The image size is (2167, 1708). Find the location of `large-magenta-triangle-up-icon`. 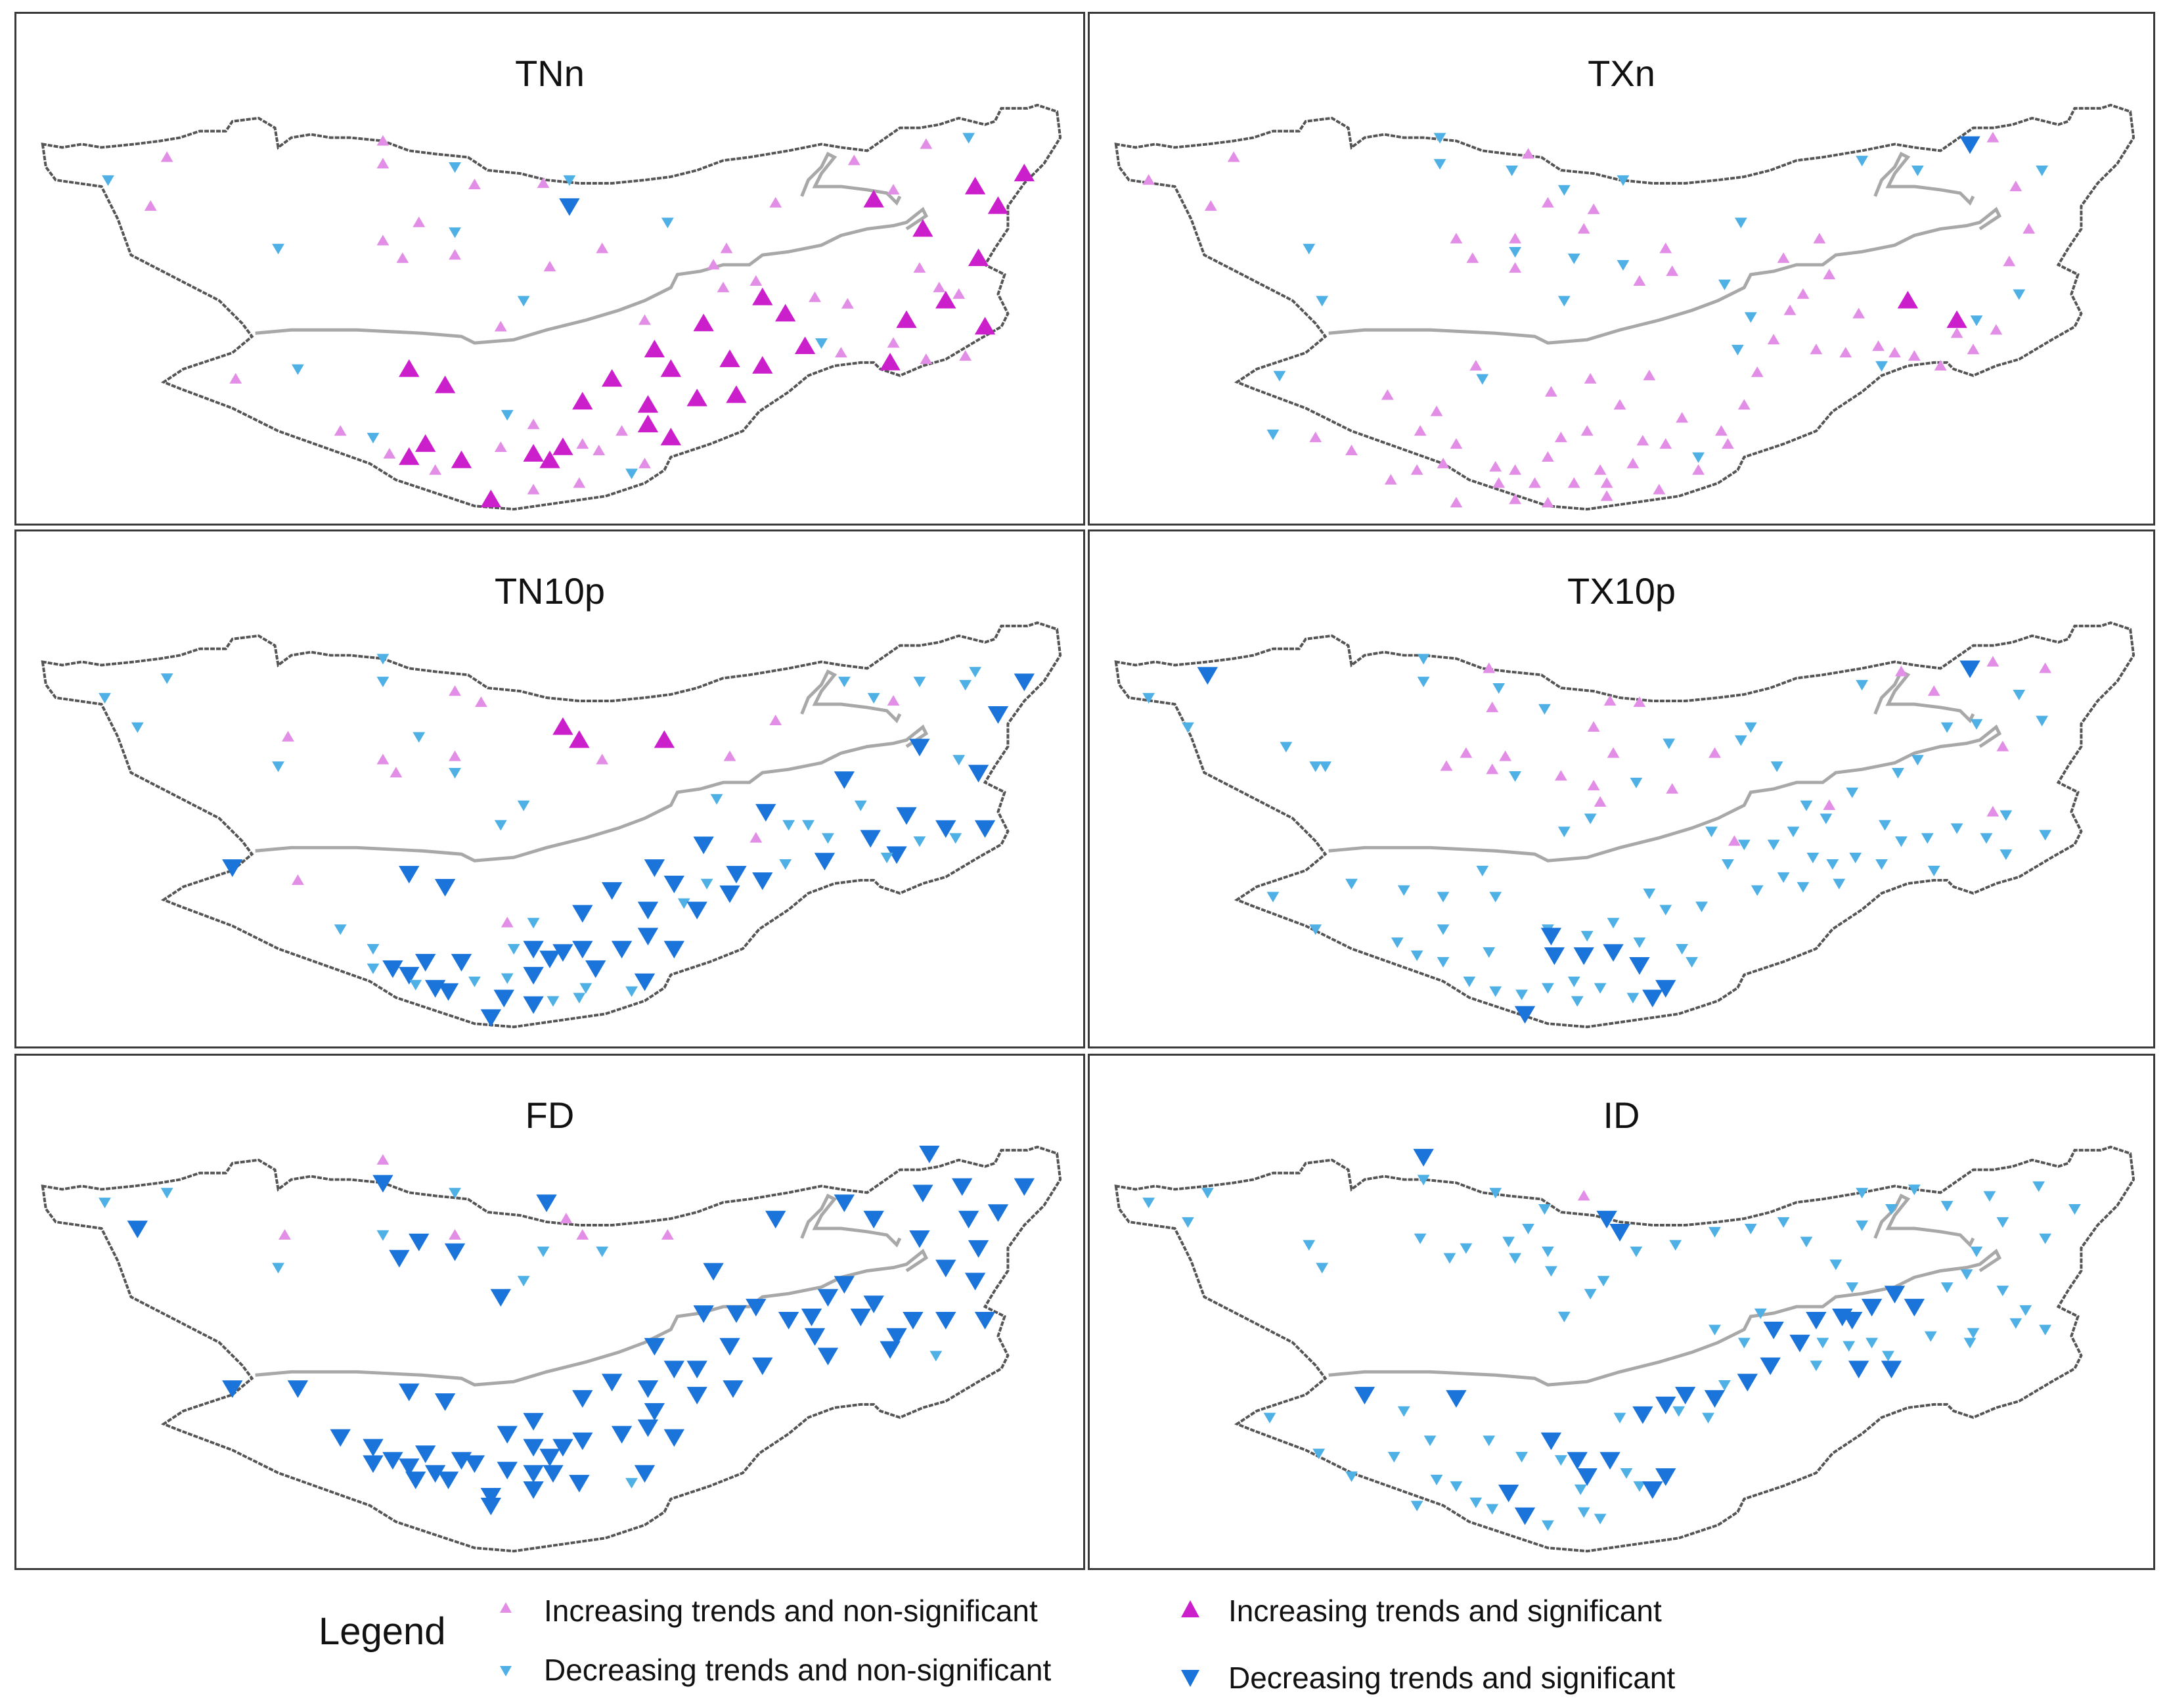

large-magenta-triangle-up-icon is located at coordinates (1190, 1608).